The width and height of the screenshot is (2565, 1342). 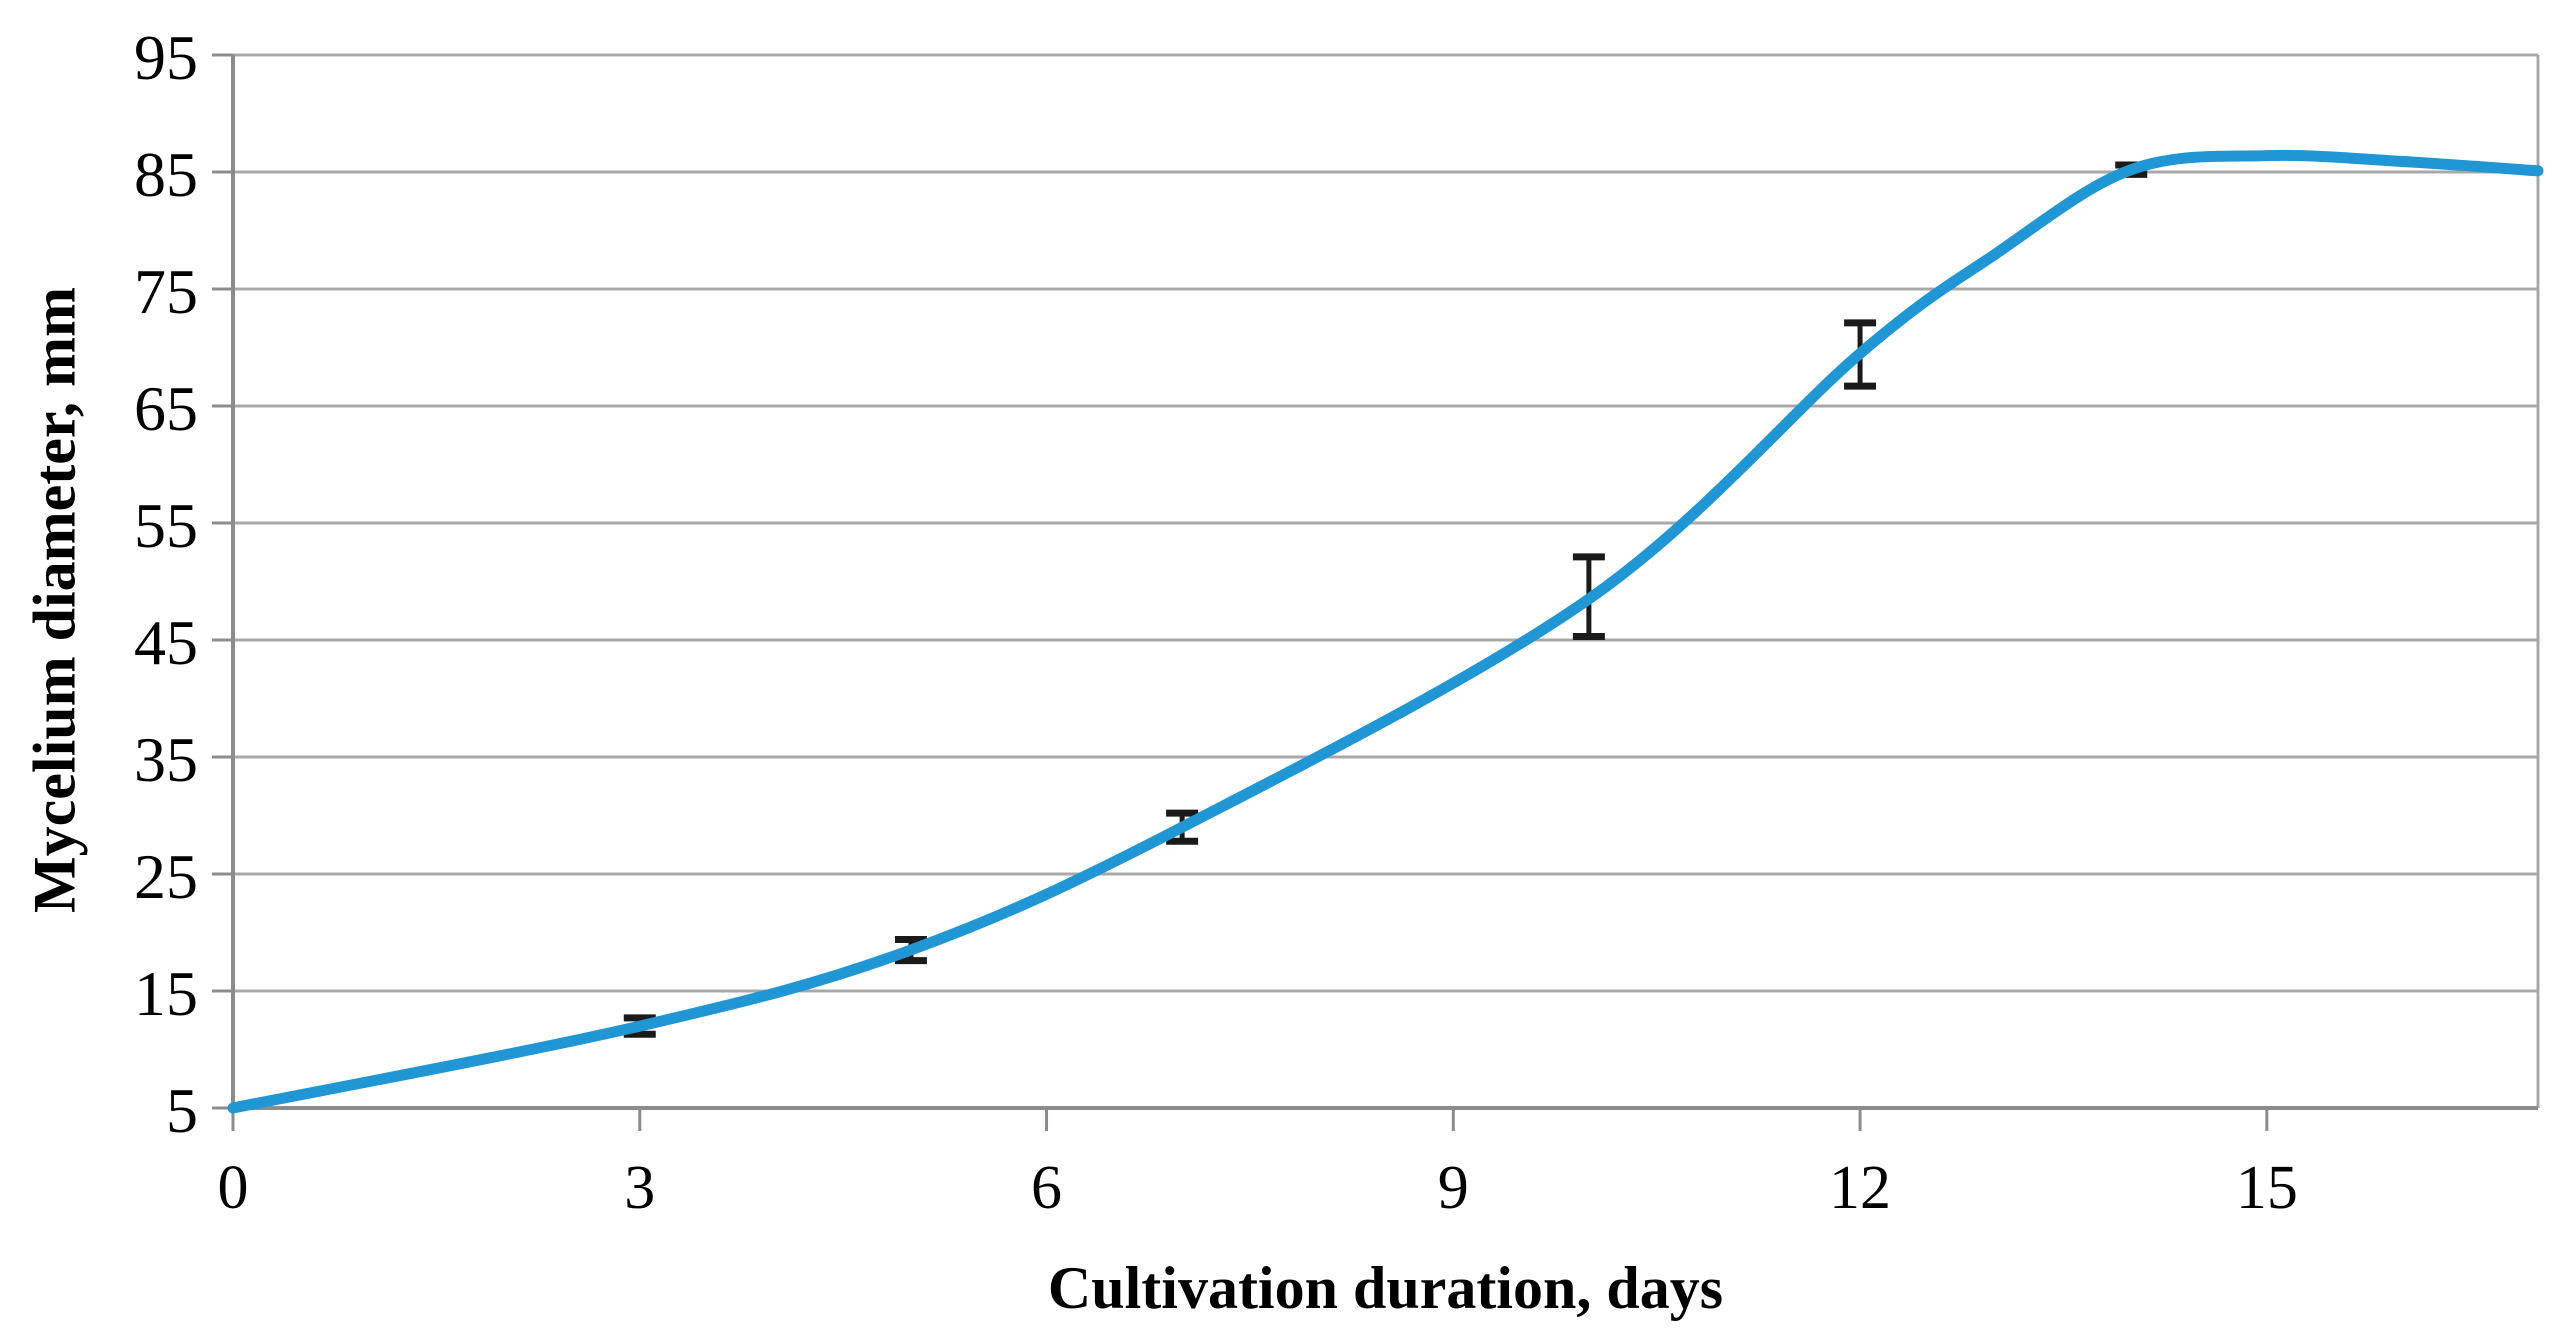 I want to click on y-tick-label-15: 15, so click(x=166, y=993).